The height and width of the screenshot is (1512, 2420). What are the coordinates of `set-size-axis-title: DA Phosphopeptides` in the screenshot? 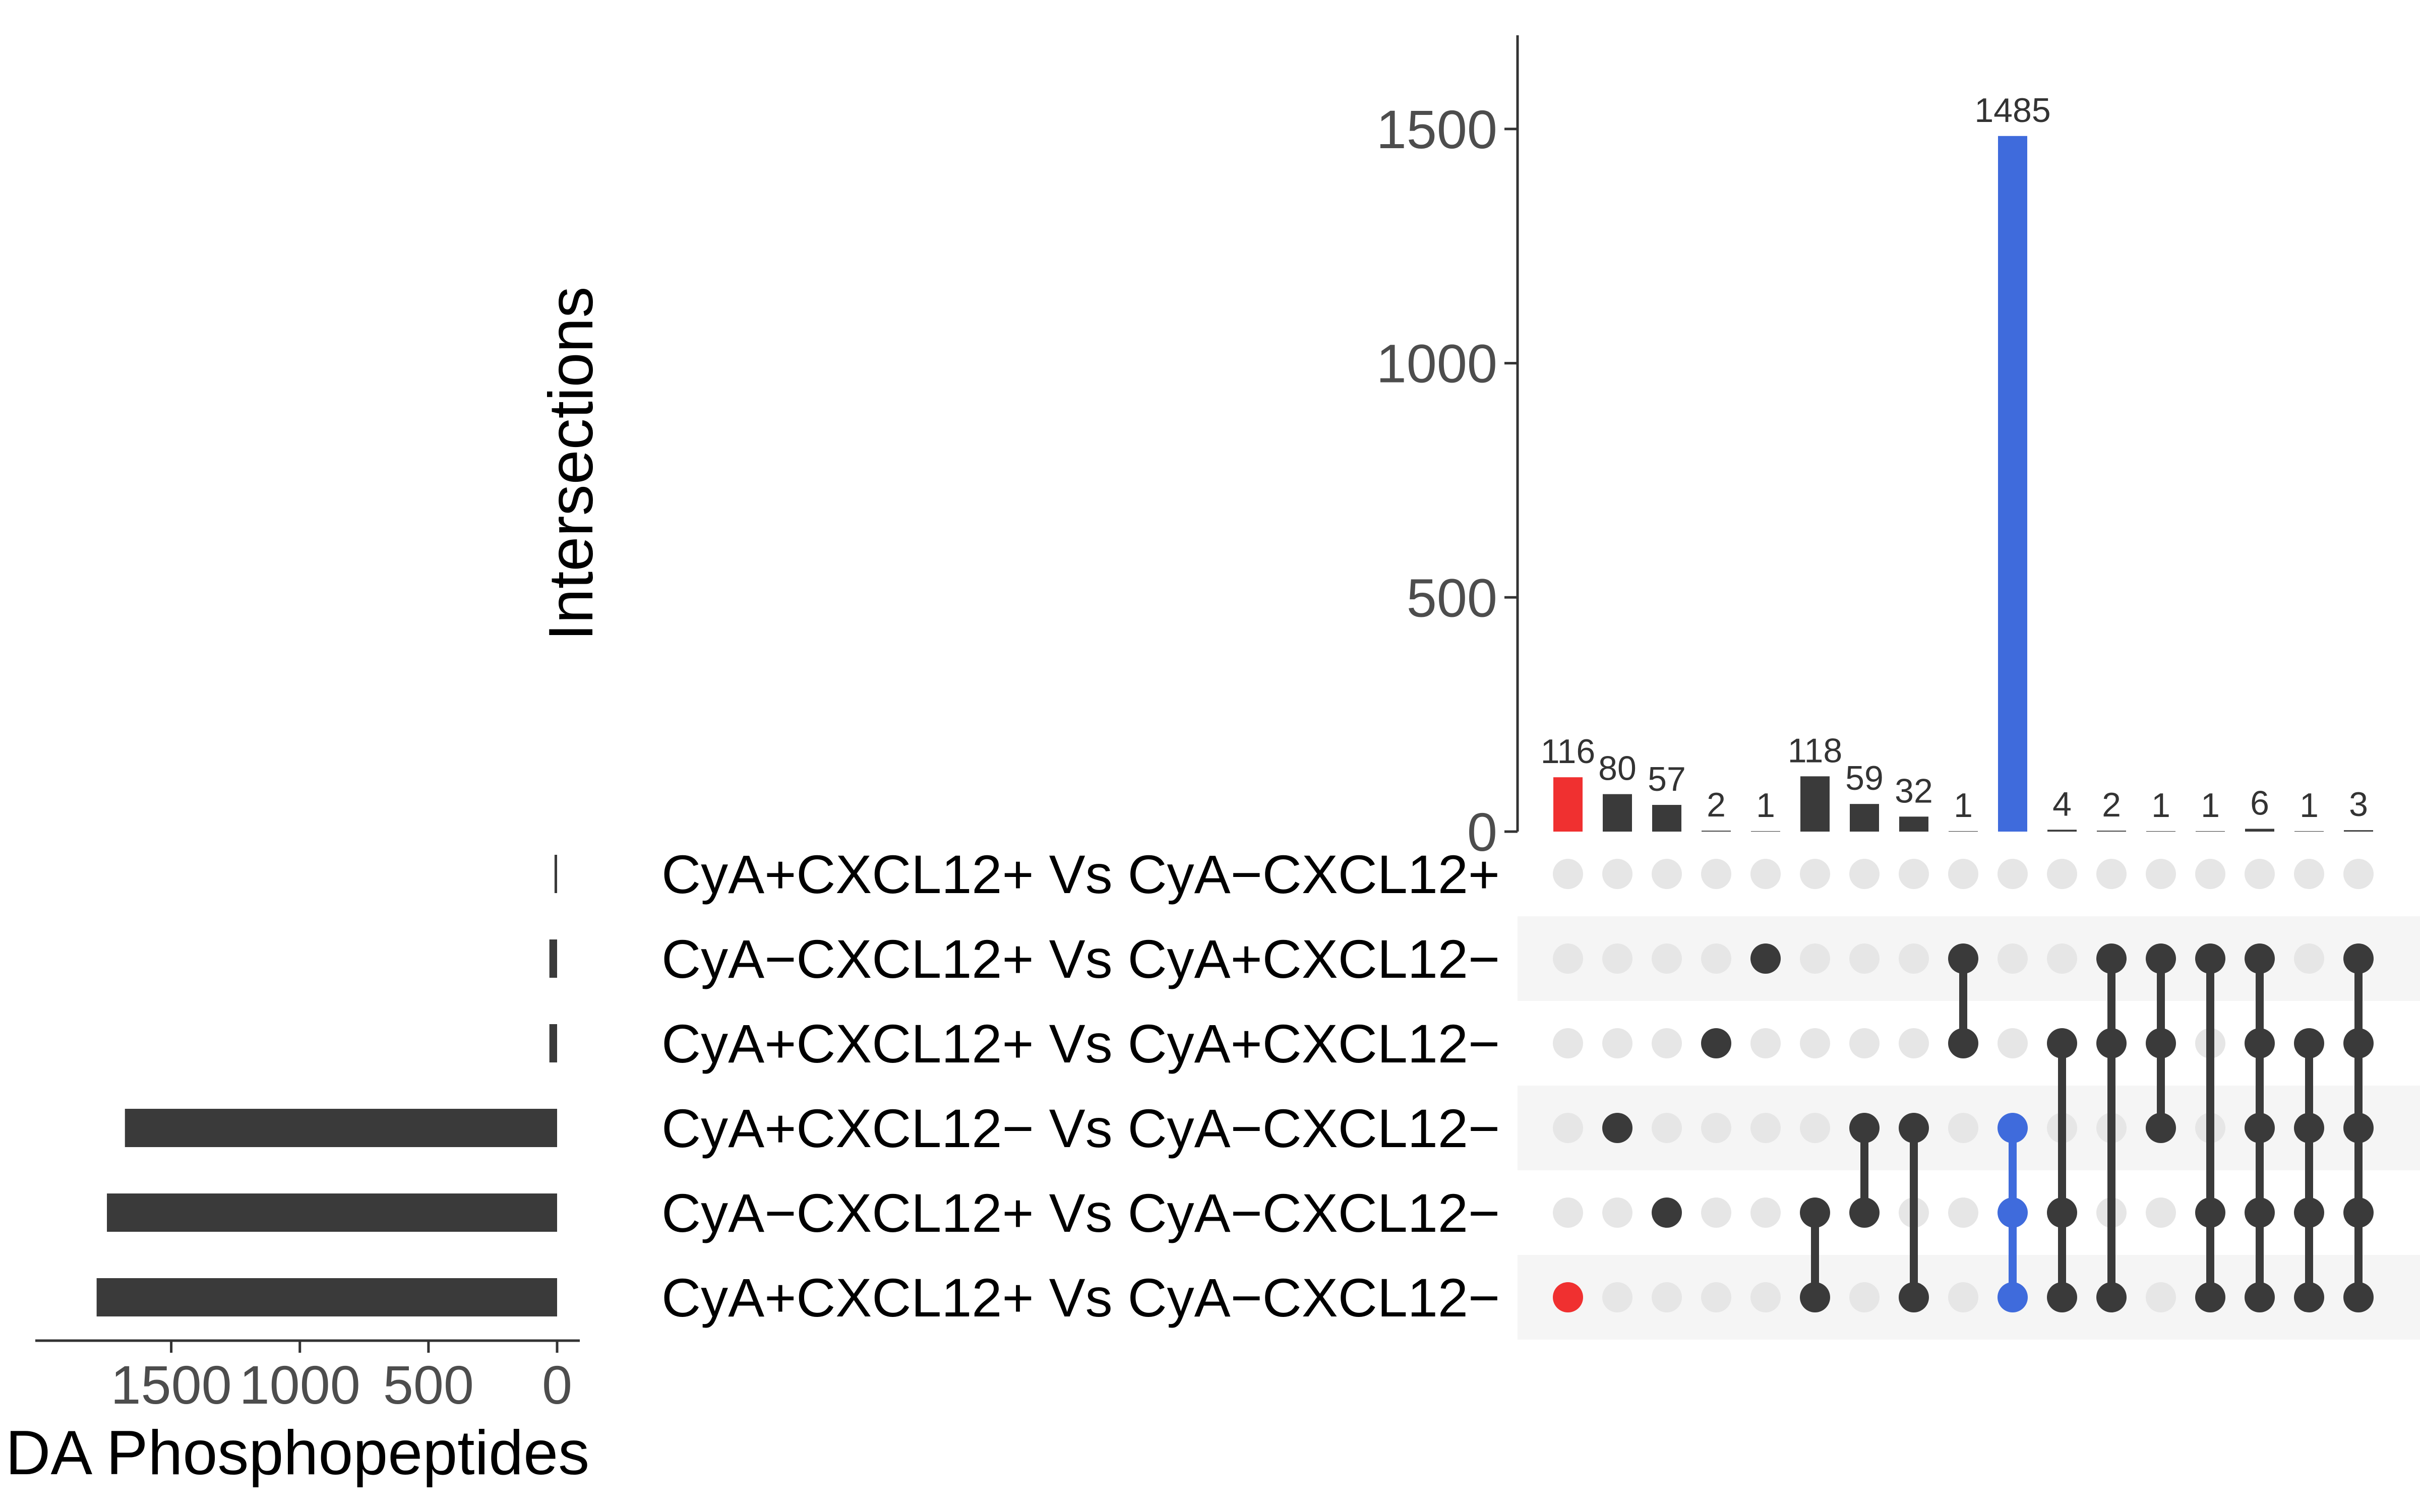 It's located at (297, 1453).